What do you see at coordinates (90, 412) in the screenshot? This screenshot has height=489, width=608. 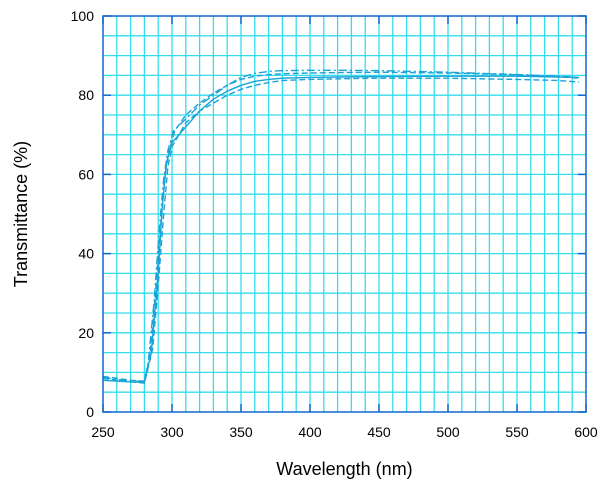 I see `y-tick-label: 0` at bounding box center [90, 412].